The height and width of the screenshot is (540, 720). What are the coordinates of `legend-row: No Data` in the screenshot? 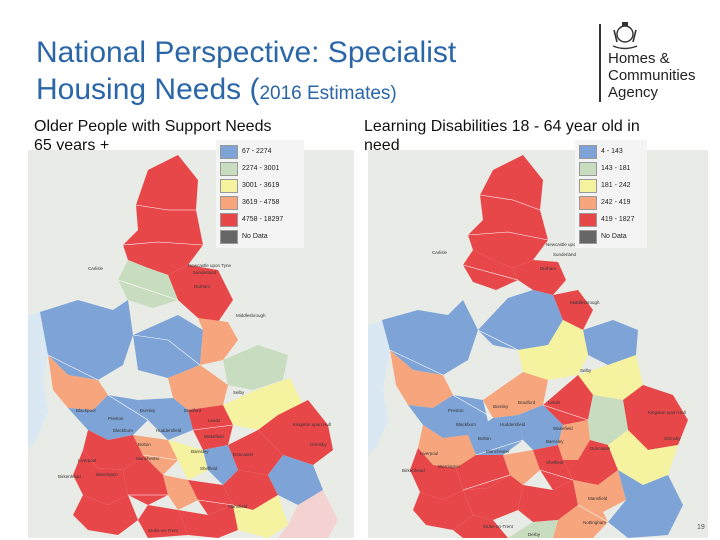 It's located at (611, 236).